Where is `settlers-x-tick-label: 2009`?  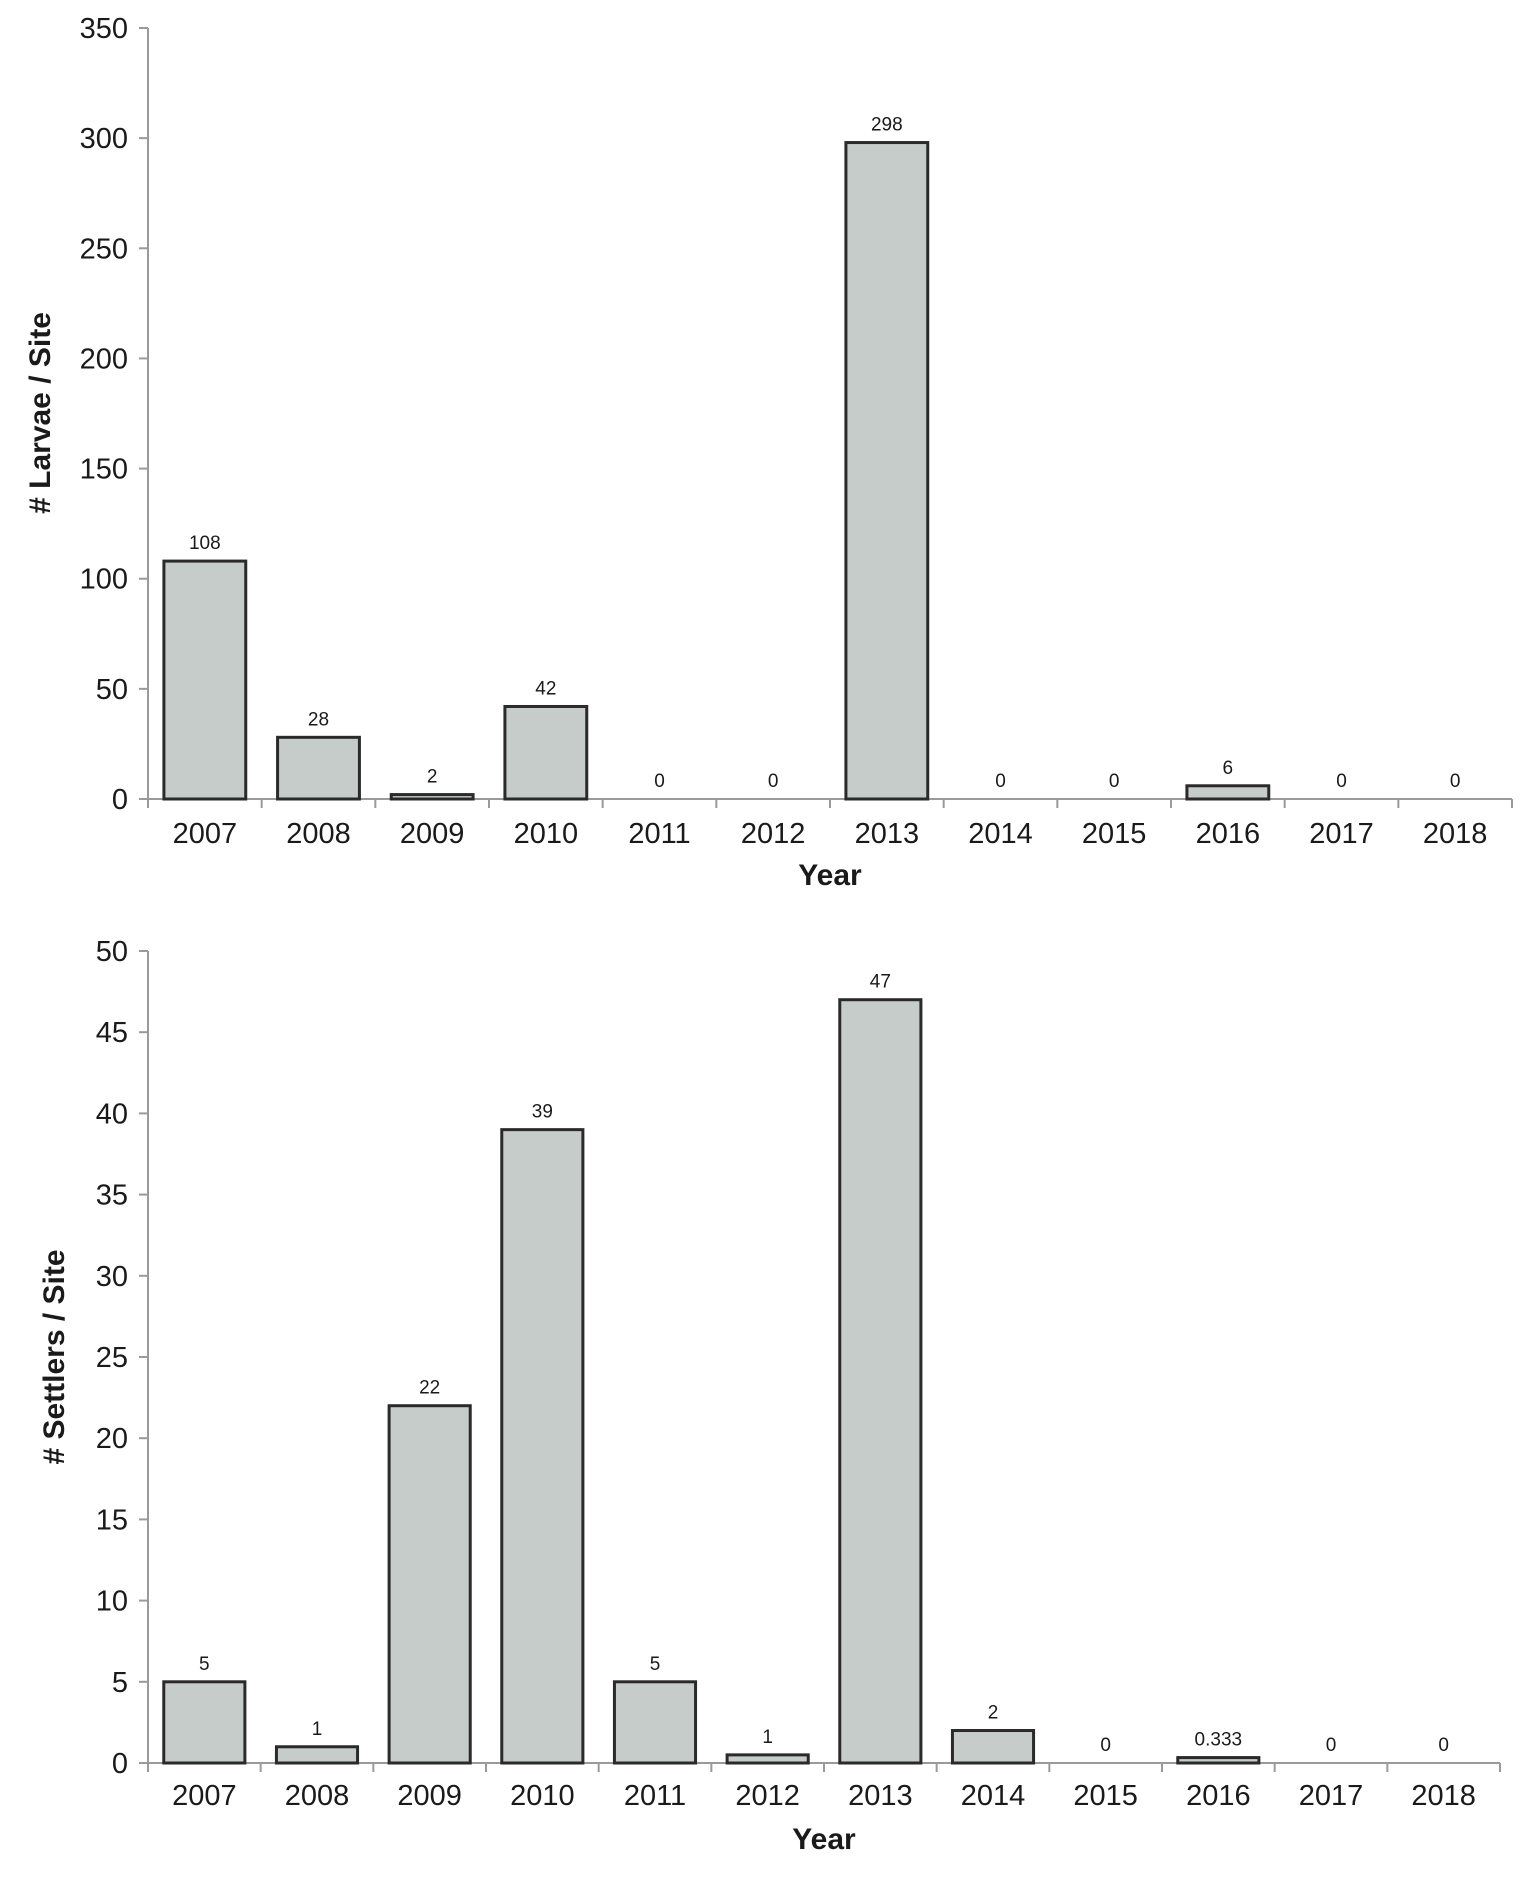 settlers-x-tick-label: 2009 is located at coordinates (429, 1796).